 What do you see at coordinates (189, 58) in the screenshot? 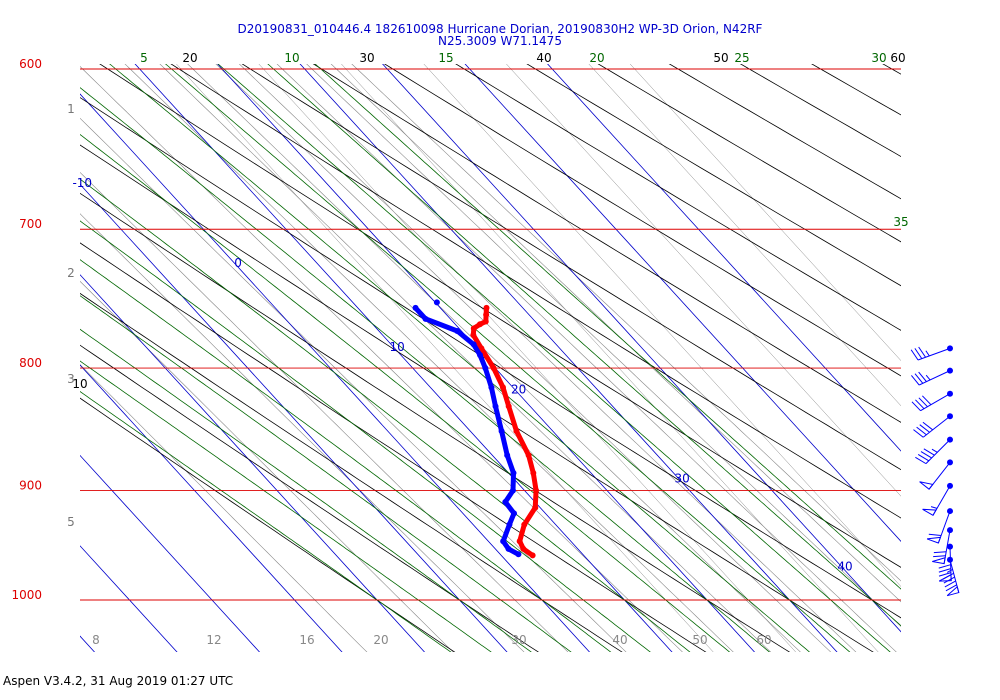
I see `dry-adiabat-label: 20` at bounding box center [189, 58].